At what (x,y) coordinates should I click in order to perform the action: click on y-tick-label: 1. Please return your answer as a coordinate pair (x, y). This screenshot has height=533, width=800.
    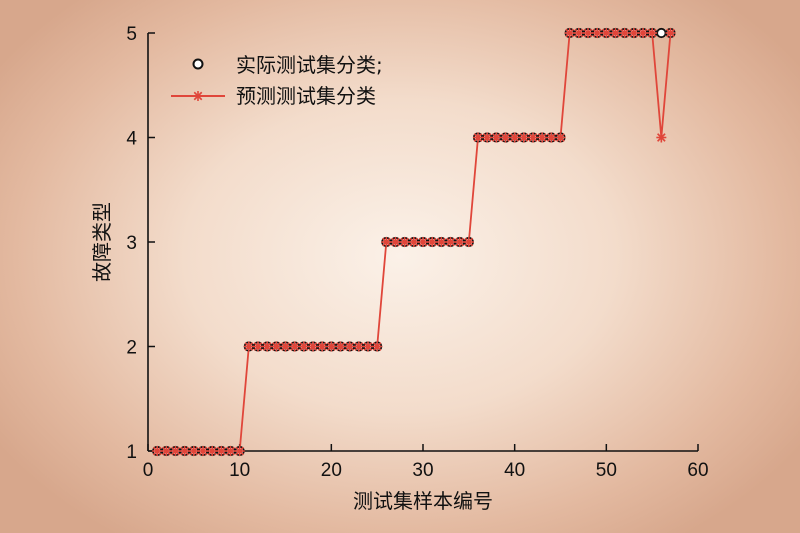
    Looking at the image, I should click on (131, 452).